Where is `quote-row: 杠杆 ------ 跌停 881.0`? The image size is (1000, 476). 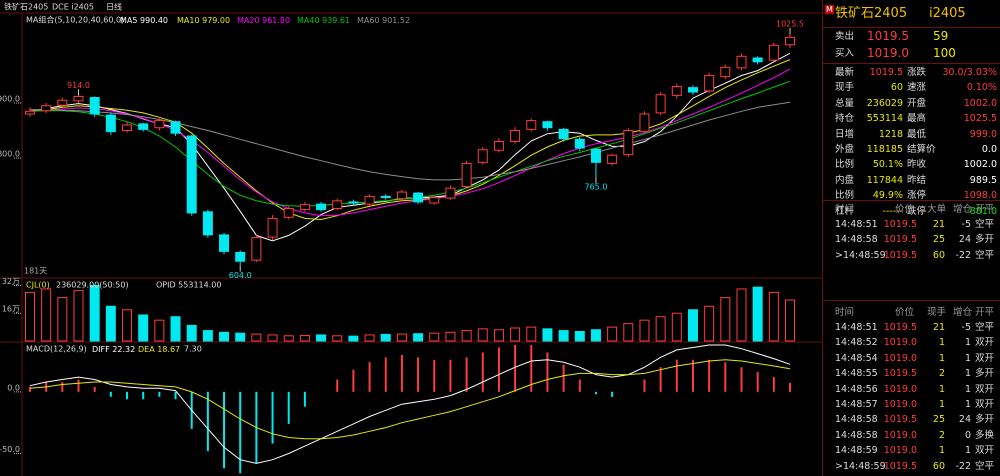 quote-row: 杠杆 ------ 跌停 881.0 is located at coordinates (911, 211).